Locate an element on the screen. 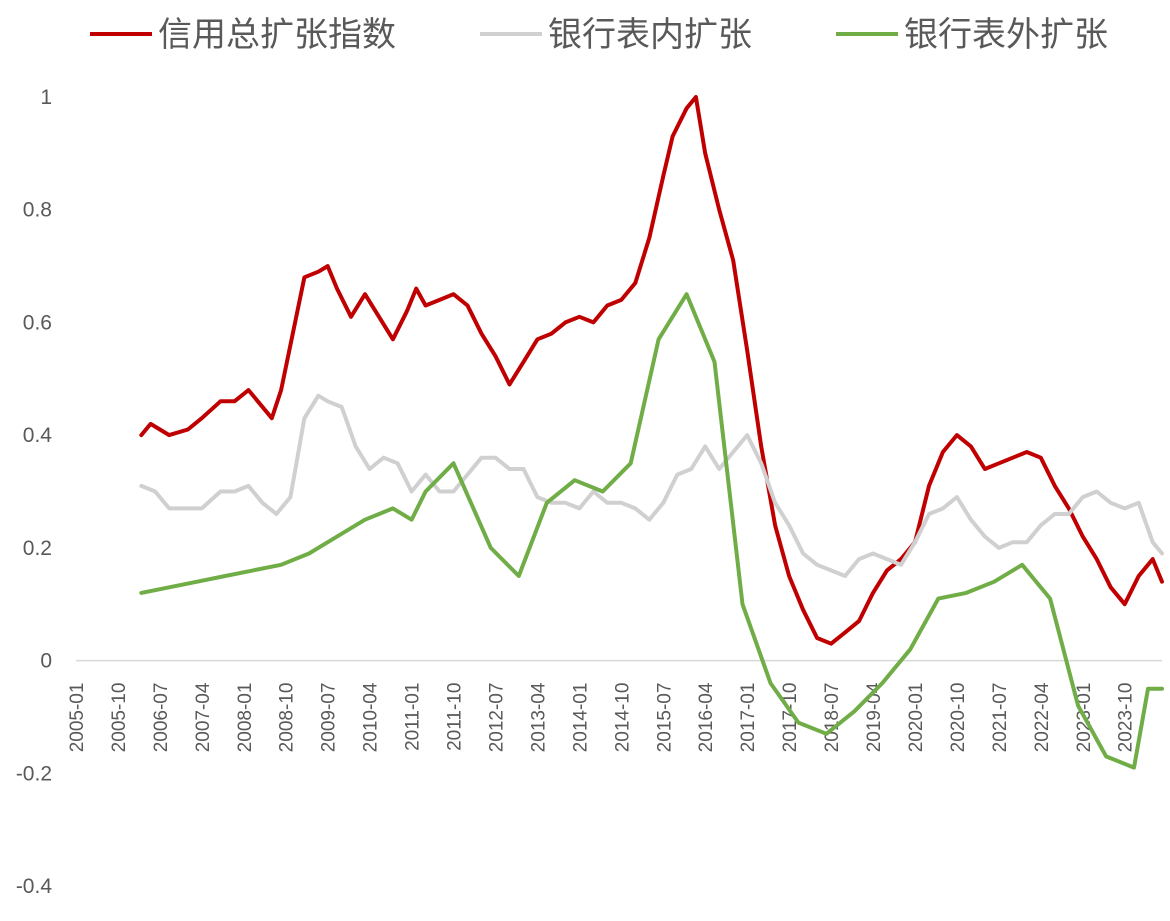  x-tick-label: 2013-04 is located at coordinates (538, 717).